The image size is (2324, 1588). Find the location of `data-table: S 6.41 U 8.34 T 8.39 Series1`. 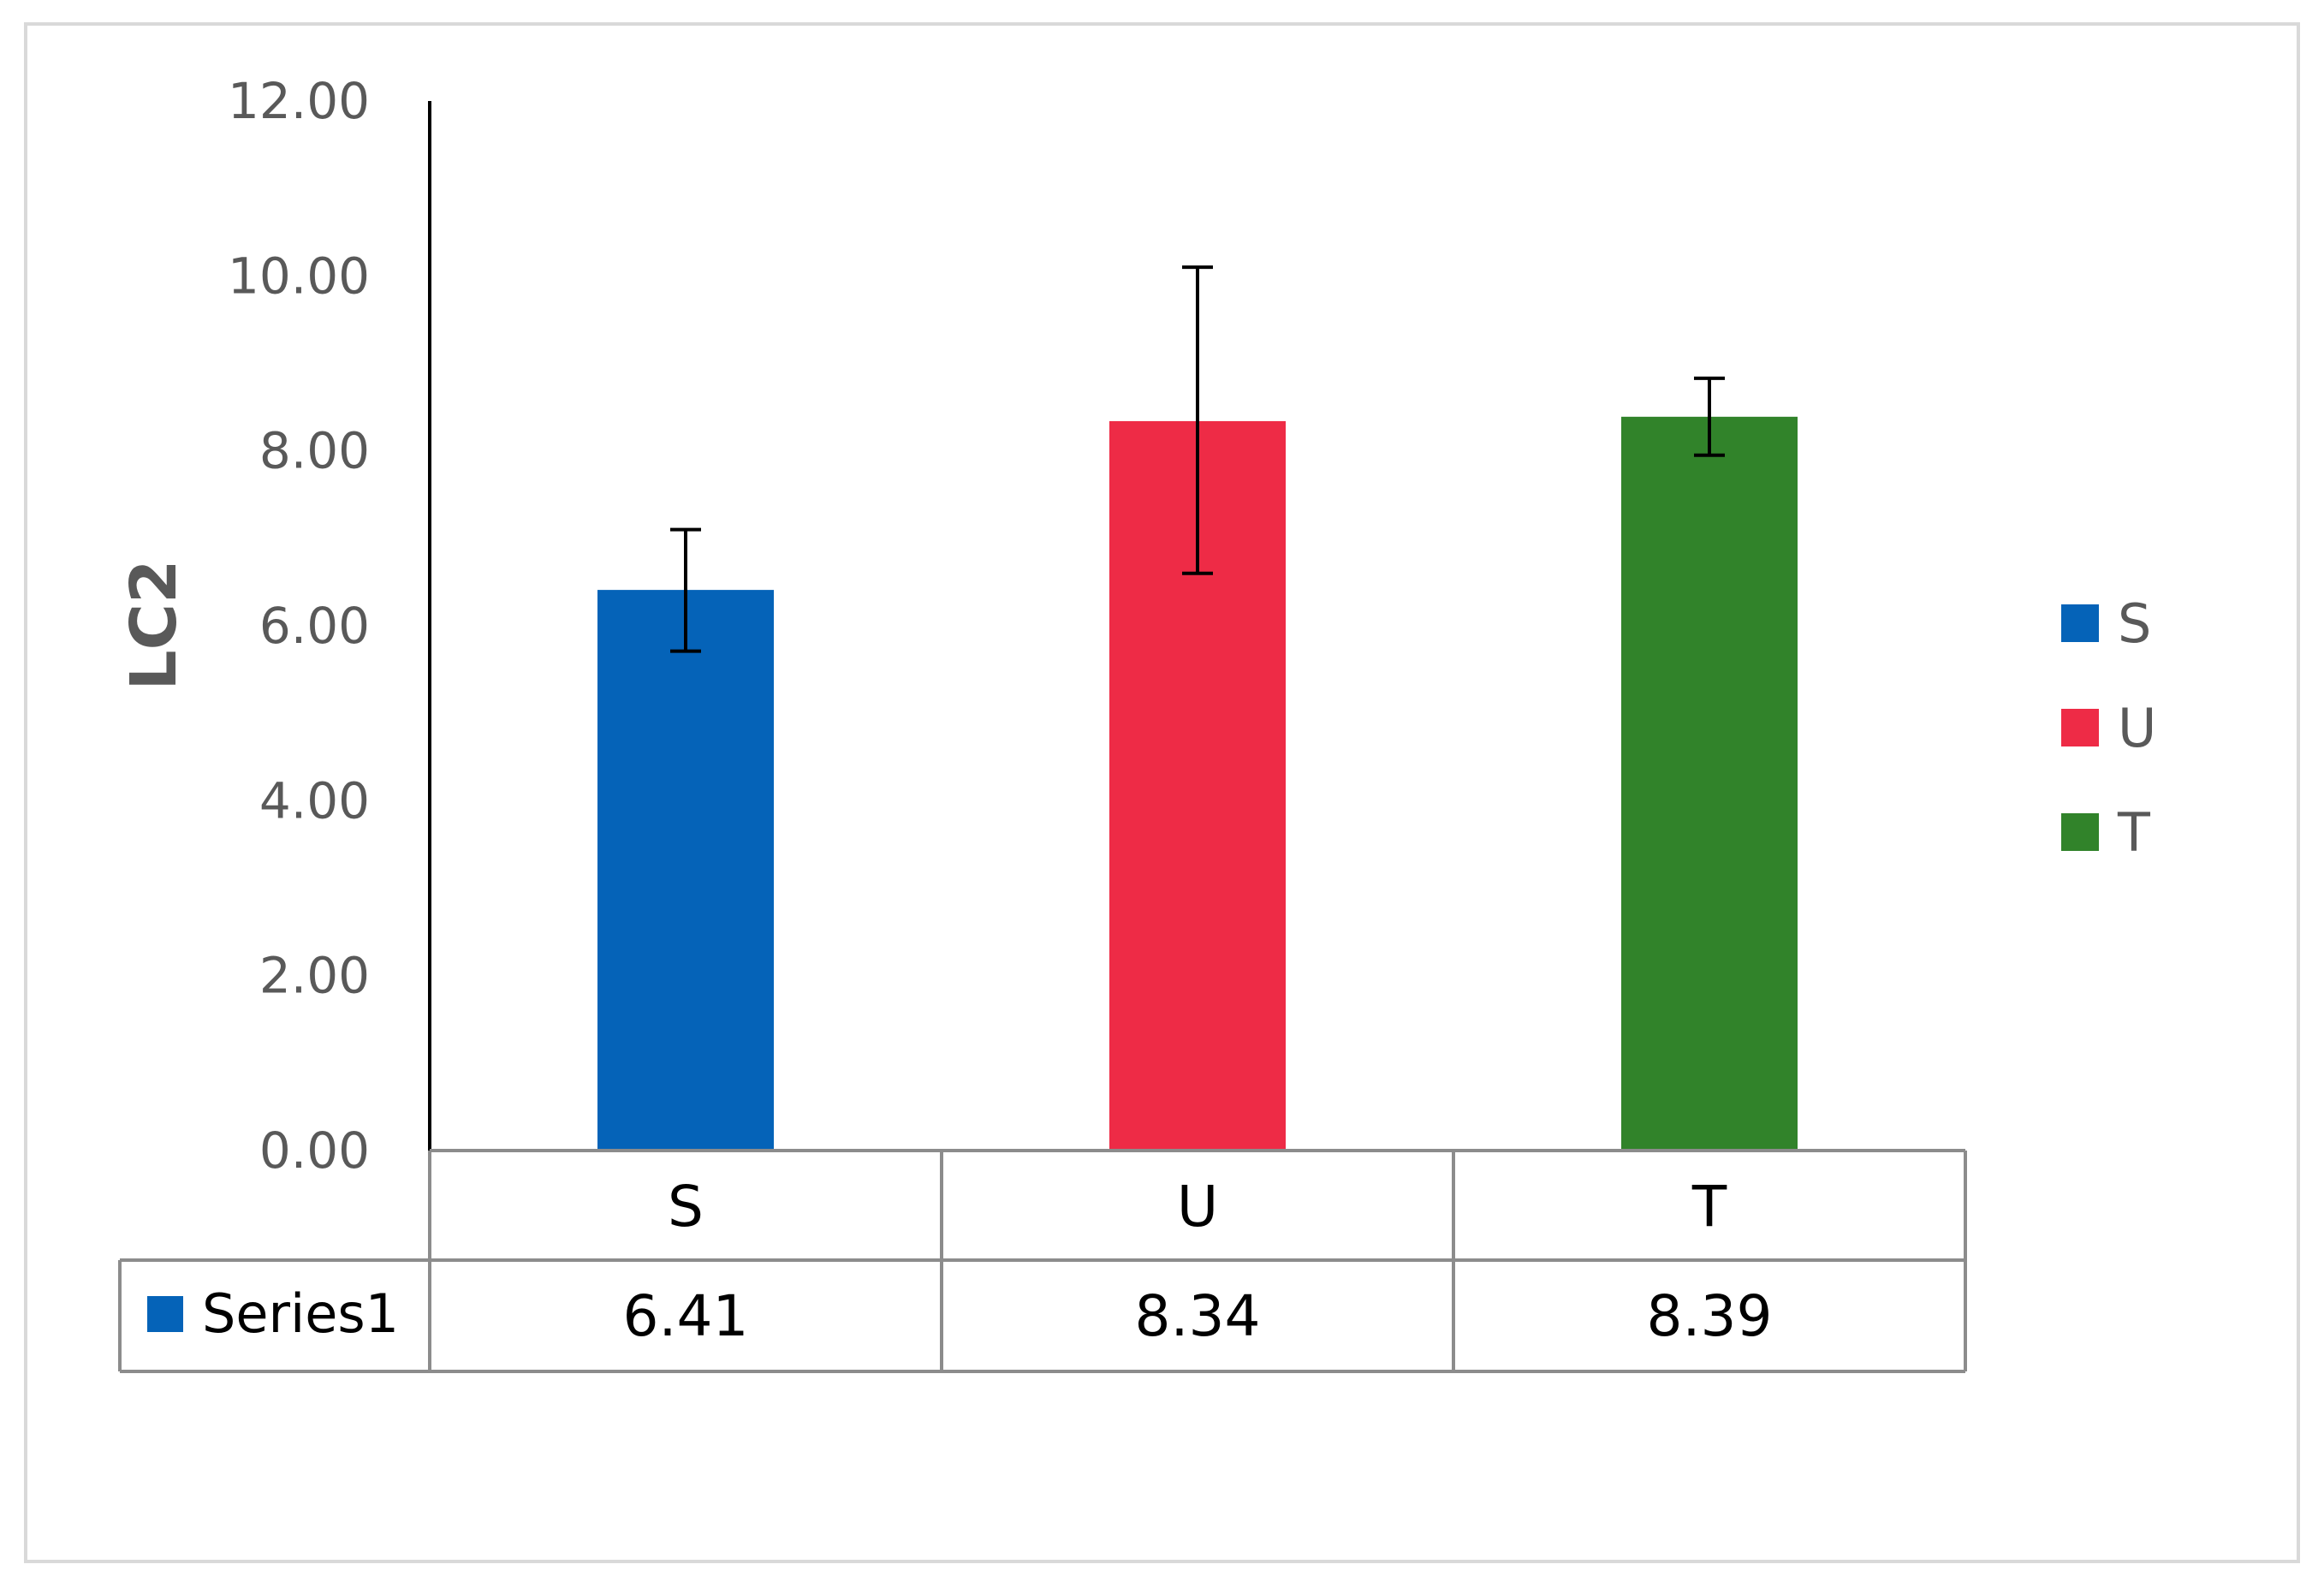

data-table: S 6.41 U 8.34 T 8.39 Series1 is located at coordinates (1042, 1261).